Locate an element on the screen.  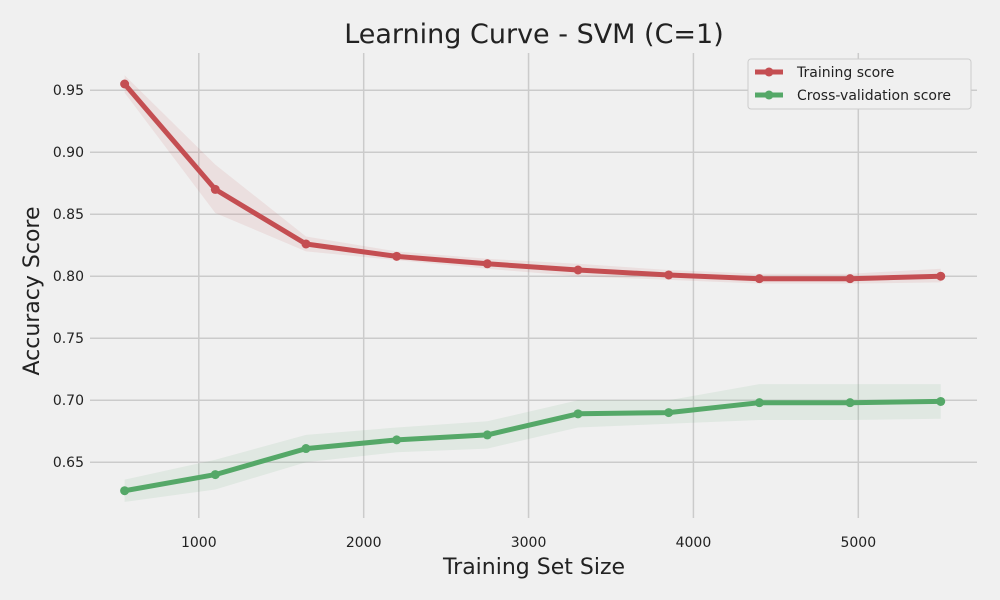
y-tick-labels: 0.65 0.70 0.75 0.80 0.85 0.90 0.95 is located at coordinates (68, 277).